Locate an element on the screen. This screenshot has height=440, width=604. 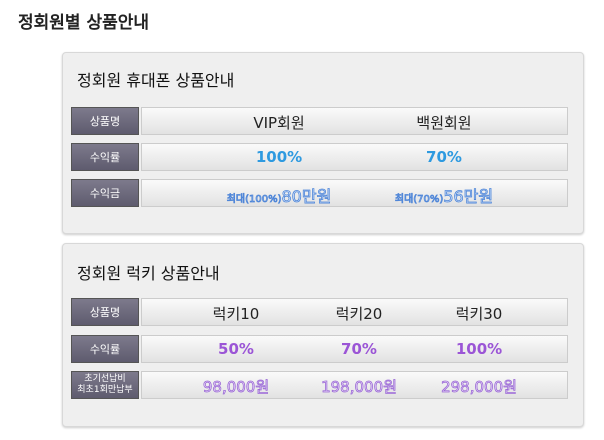
cell: 럭키20 is located at coordinates (359, 314).